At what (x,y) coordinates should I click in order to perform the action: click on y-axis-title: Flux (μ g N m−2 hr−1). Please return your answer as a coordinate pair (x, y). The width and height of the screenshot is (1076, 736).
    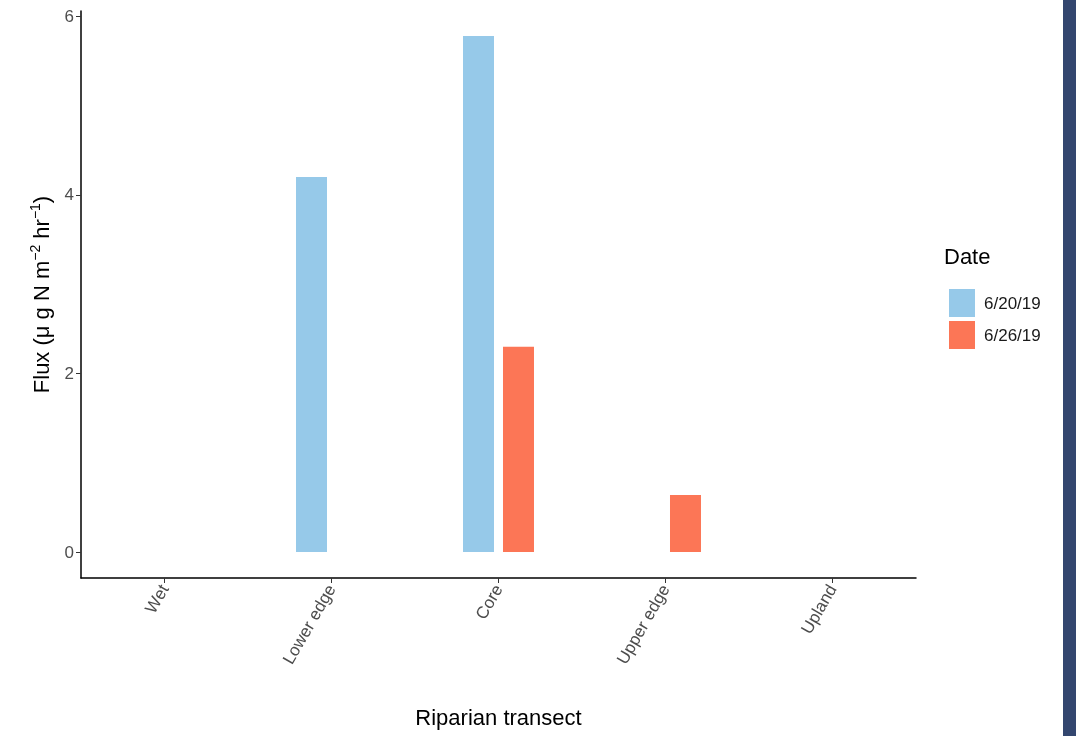
    Looking at the image, I should click on (40, 294).